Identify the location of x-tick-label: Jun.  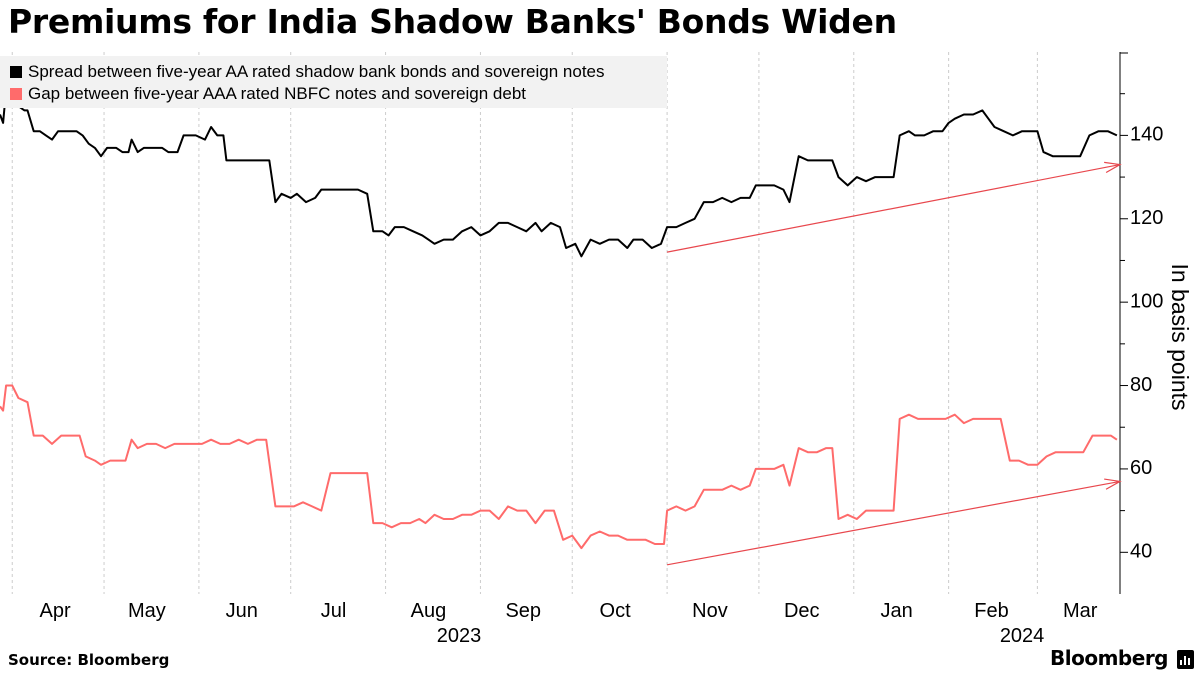
(242, 611).